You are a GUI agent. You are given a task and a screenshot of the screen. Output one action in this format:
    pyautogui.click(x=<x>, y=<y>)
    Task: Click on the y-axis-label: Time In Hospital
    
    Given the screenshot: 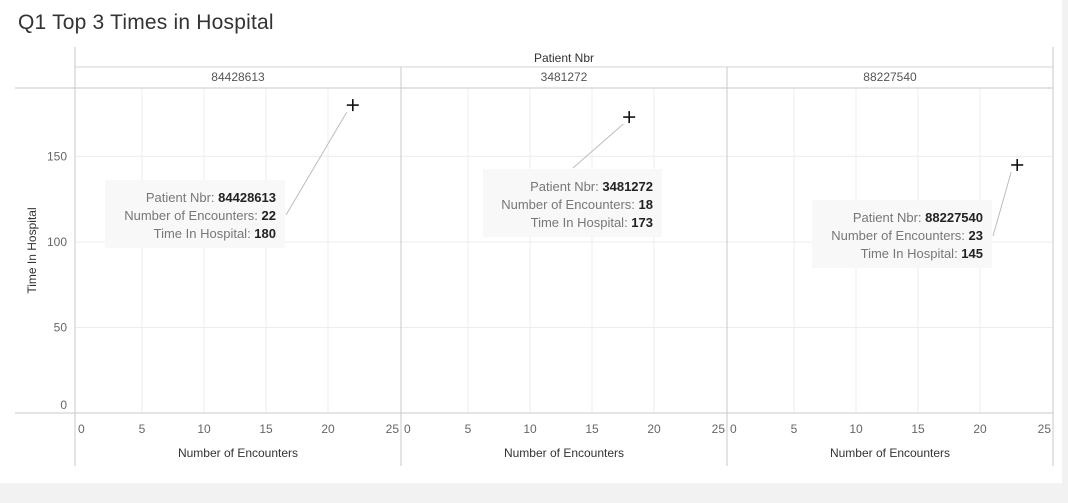 What is the action you would take?
    pyautogui.click(x=32, y=250)
    